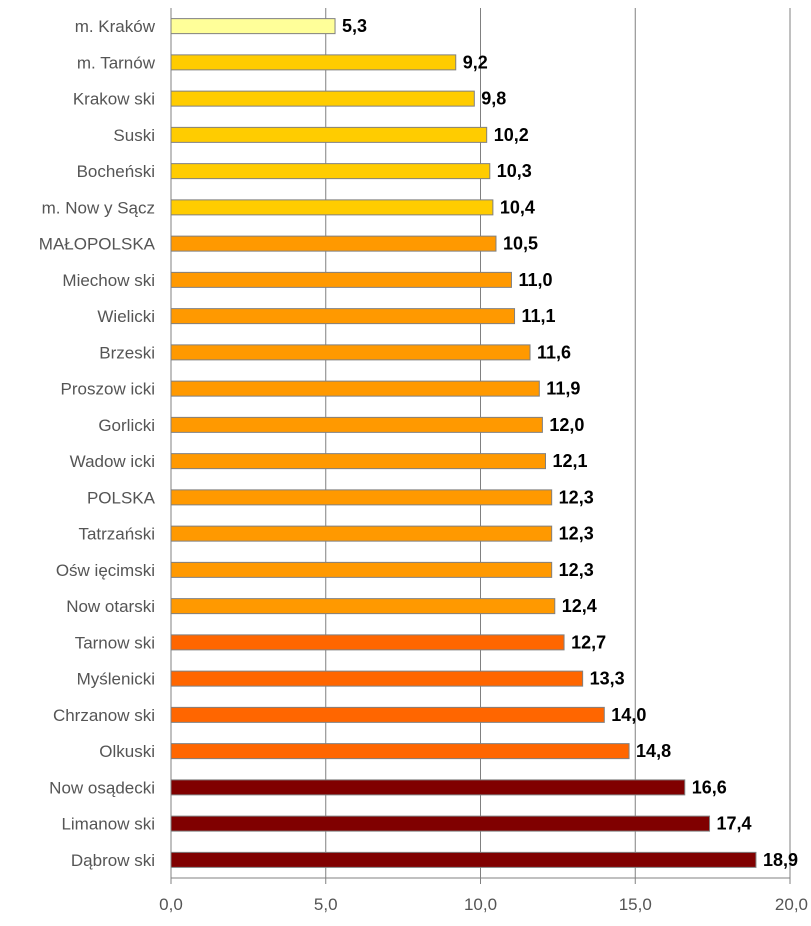  What do you see at coordinates (791, 904) in the screenshot?
I see `x-tick-label: 20,0` at bounding box center [791, 904].